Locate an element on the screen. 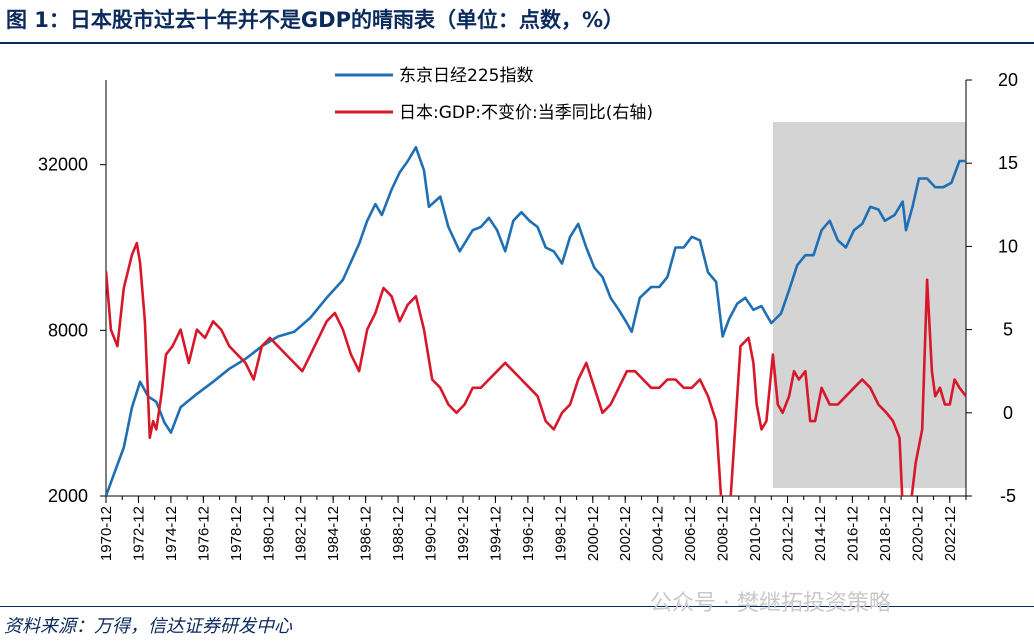 The width and height of the screenshot is (1034, 641). title-rule is located at coordinates (517, 43).